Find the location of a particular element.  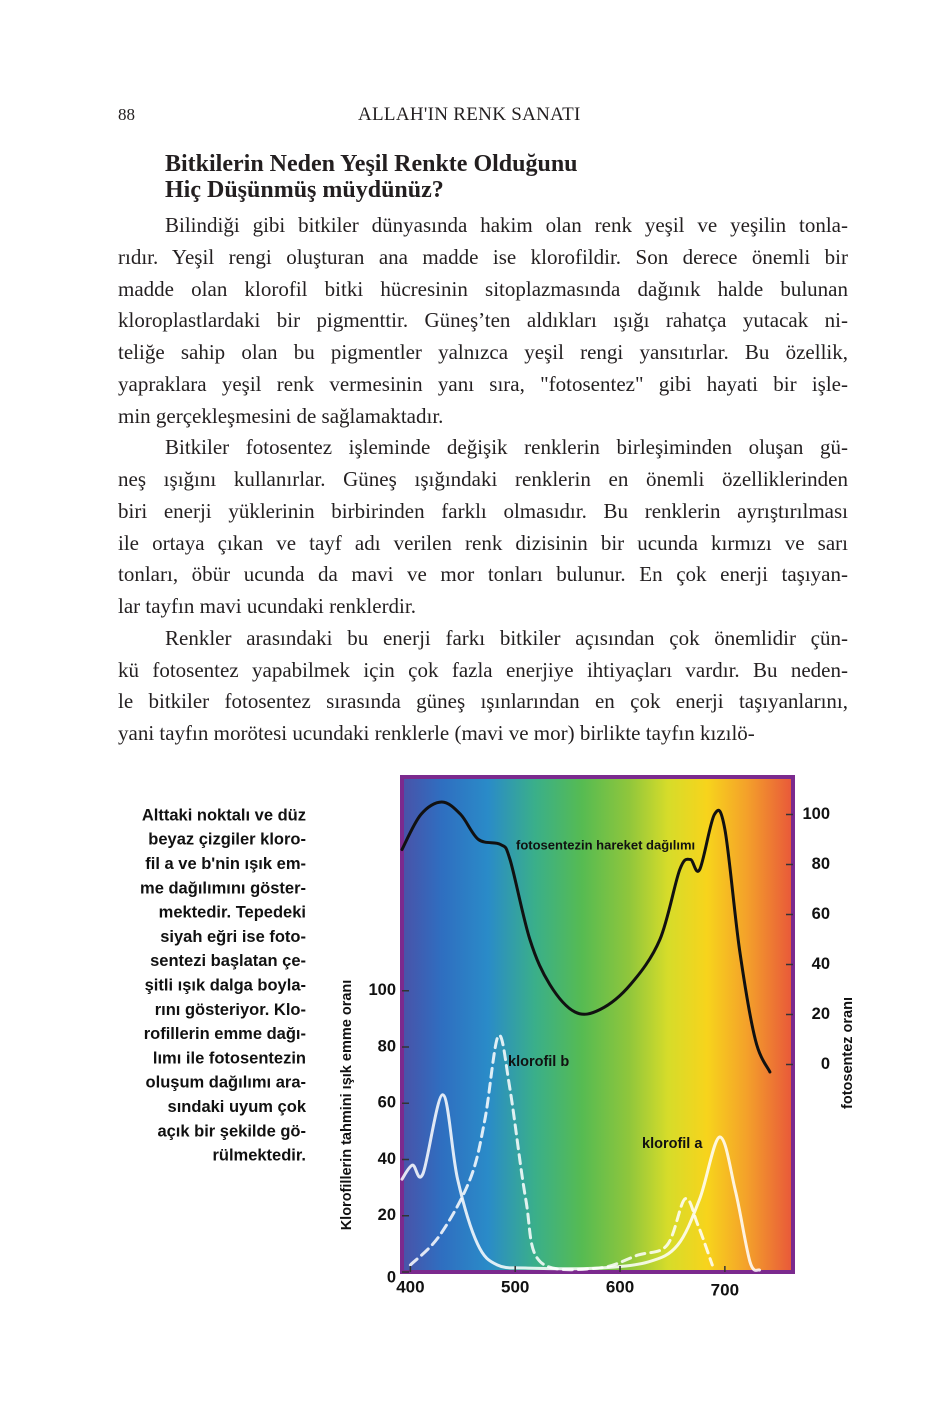

y2-tick-label: 40 is located at coordinates (821, 964).